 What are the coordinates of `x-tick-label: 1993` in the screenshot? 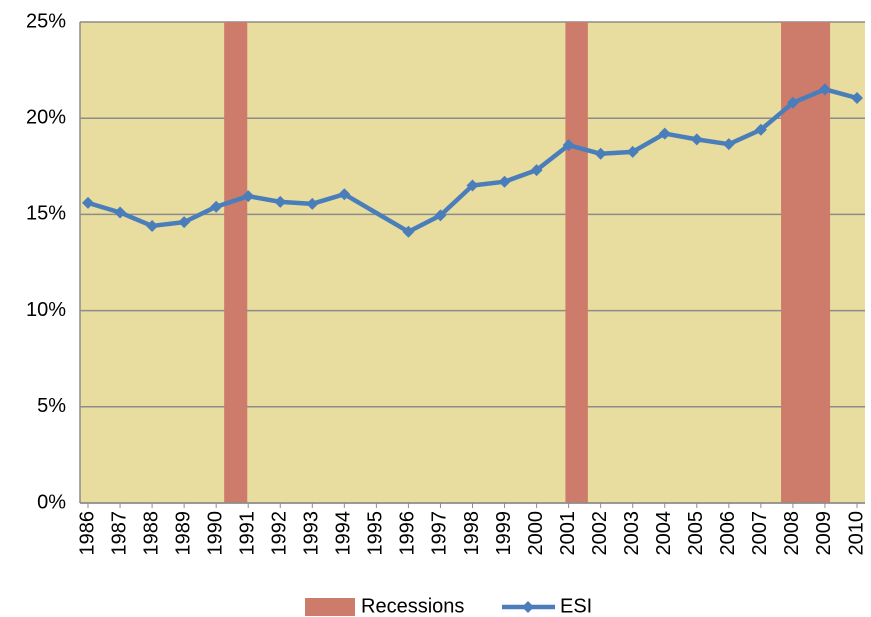 It's located at (312, 533).